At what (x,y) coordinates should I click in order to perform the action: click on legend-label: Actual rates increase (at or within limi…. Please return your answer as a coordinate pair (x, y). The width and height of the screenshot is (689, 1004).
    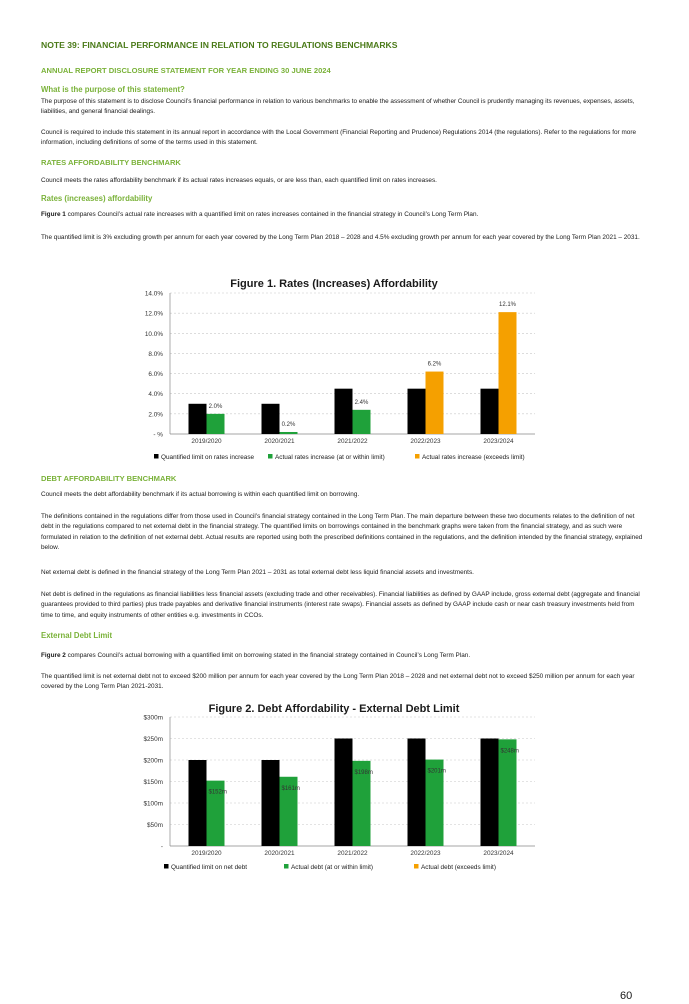
    Looking at the image, I should click on (330, 457).